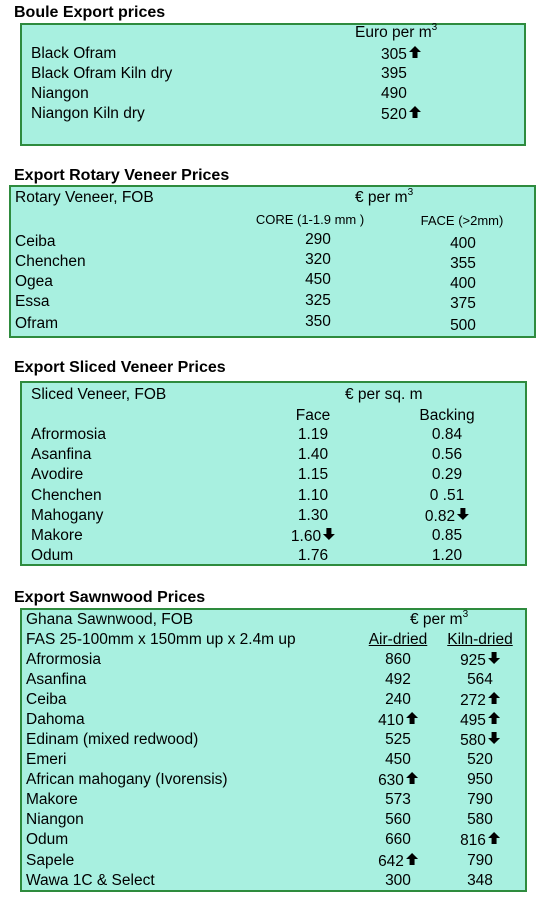  I want to click on boule-row-name: Niangon Kiln dry, so click(88, 114).